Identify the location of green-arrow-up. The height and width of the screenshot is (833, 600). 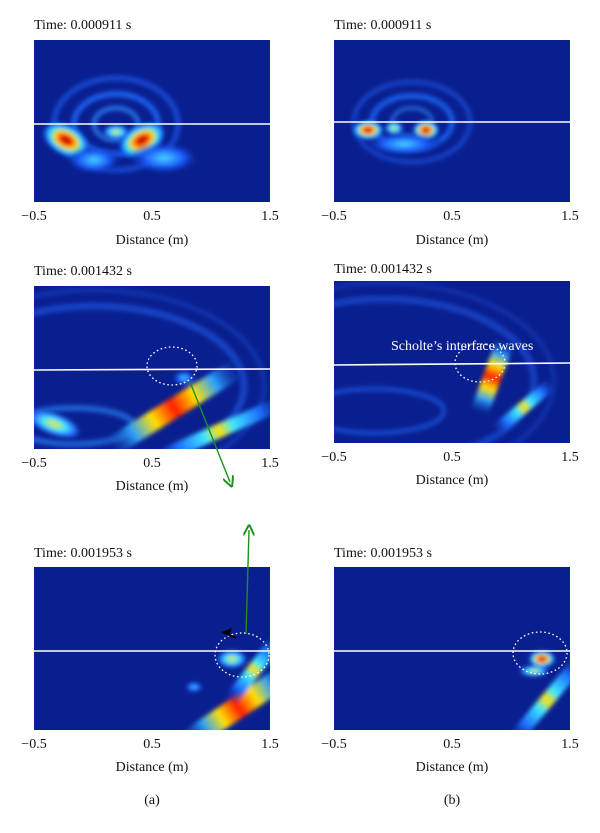
(247, 582).